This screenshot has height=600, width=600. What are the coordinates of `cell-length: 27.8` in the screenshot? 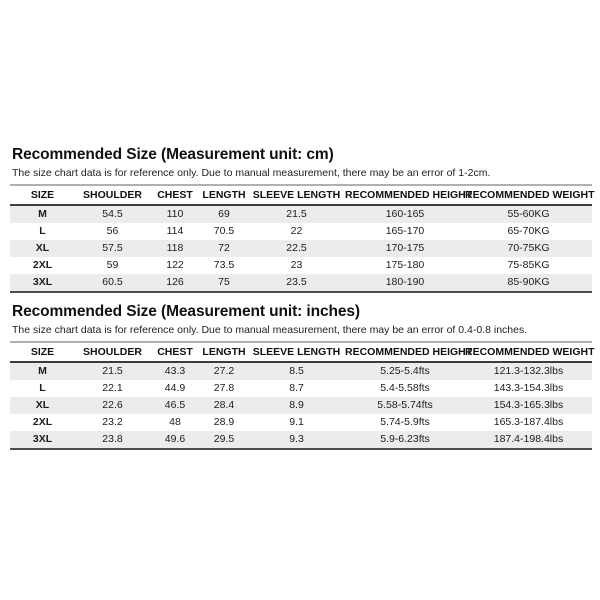 It's located at (224, 388).